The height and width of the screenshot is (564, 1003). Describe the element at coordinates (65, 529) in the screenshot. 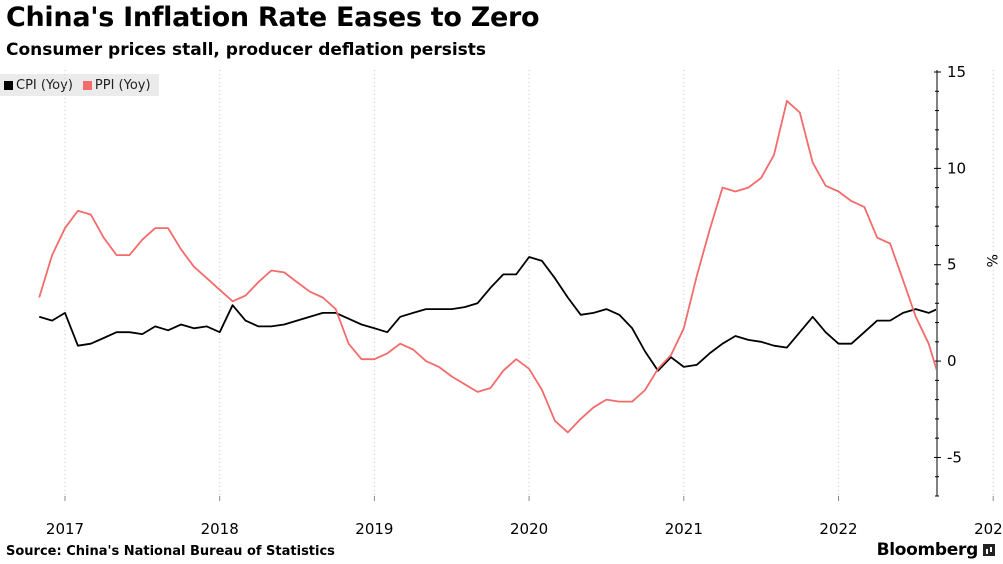

I see `x-tick-label: 2017` at that location.